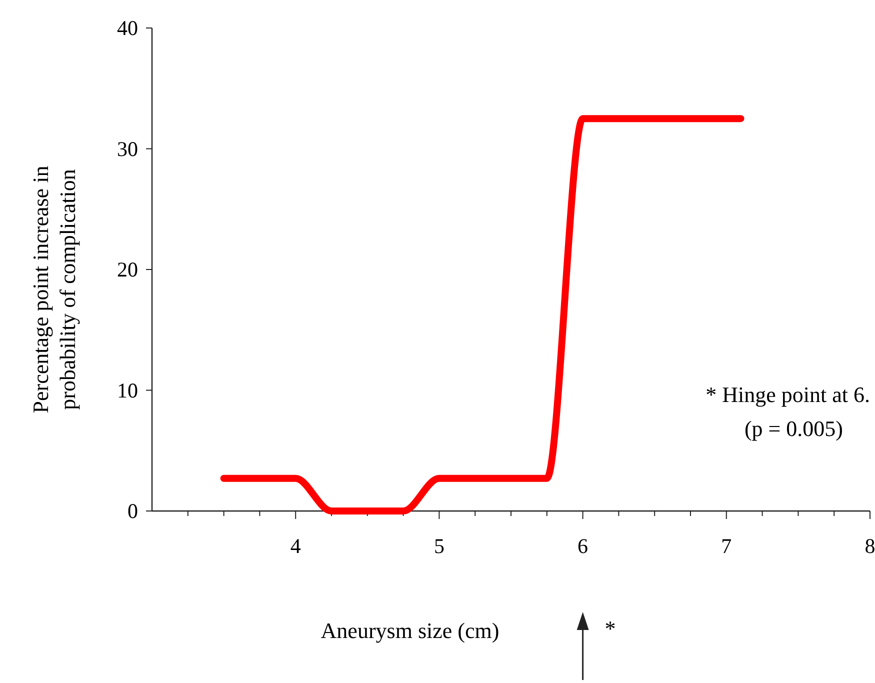 This screenshot has height=683, width=875. Describe the element at coordinates (127, 270) in the screenshot. I see `y-tick-label: 20` at that location.